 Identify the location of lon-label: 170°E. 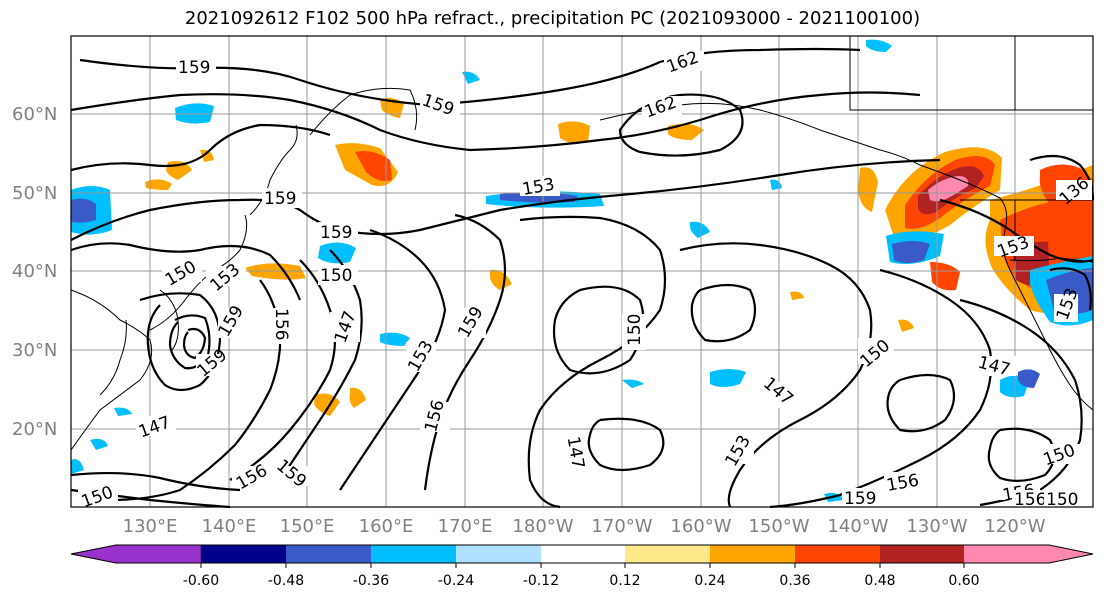
(465, 526).